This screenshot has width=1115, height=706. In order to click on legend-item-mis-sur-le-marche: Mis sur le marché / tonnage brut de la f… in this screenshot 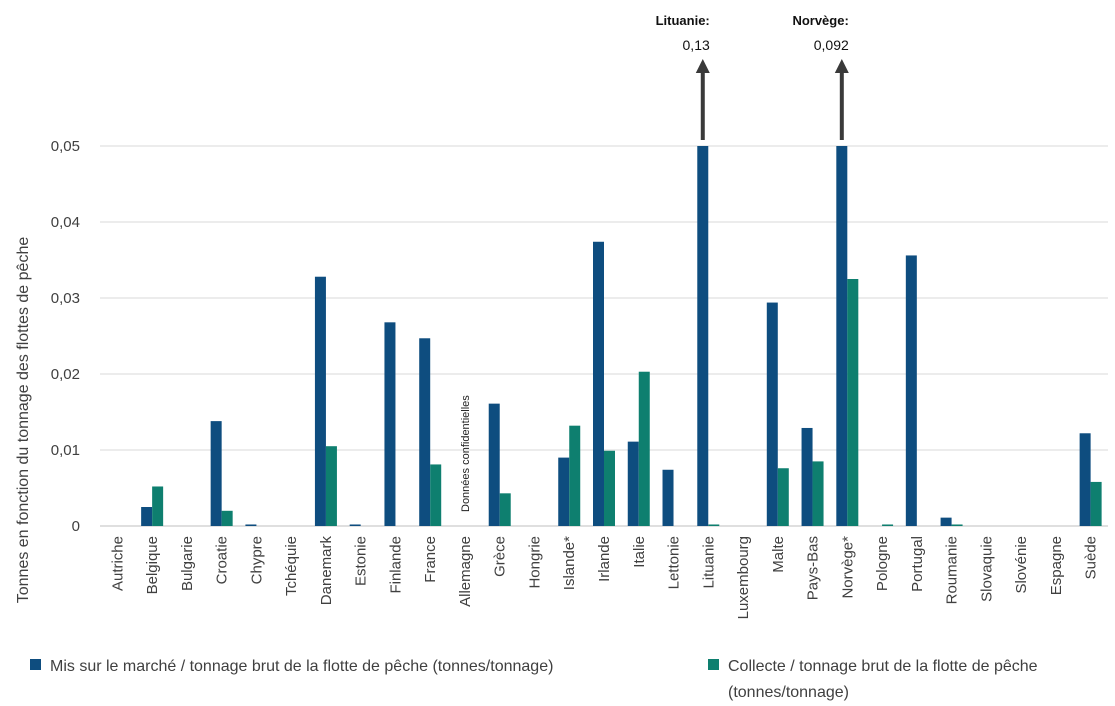, I will do `click(360, 667)`.